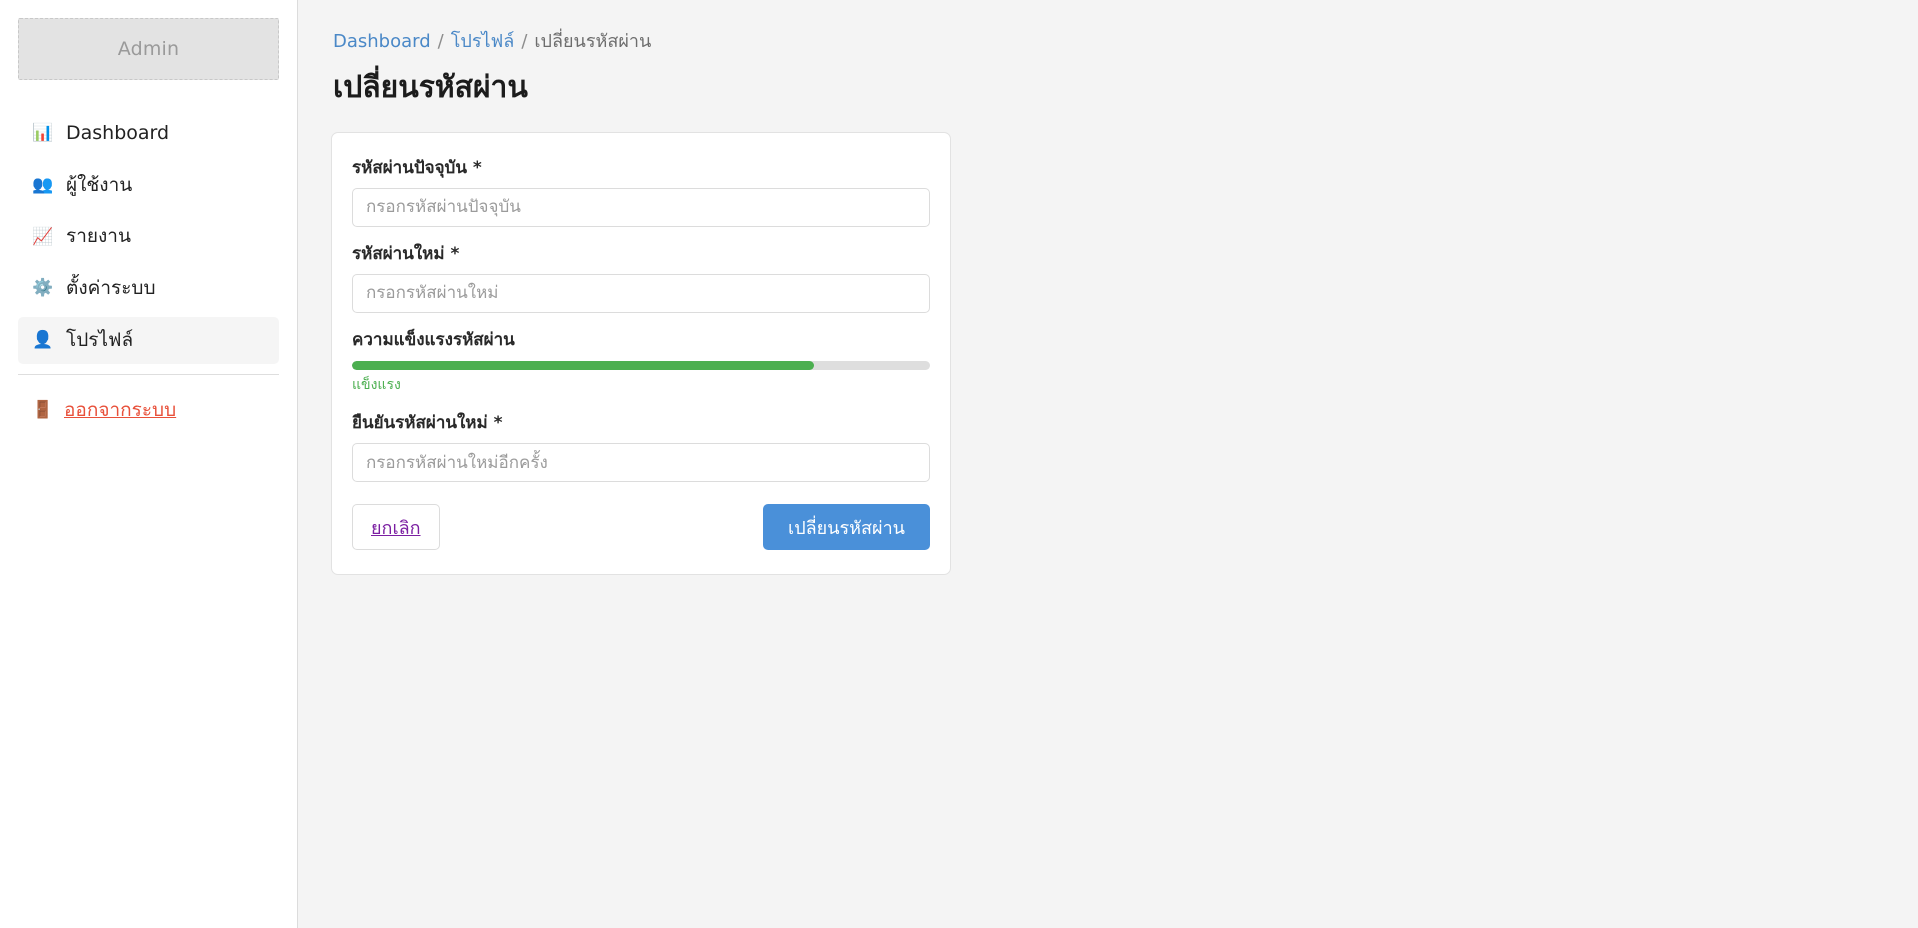  I want to click on field-new-password: รหัสผ่านใหม่ *, so click(641, 278).